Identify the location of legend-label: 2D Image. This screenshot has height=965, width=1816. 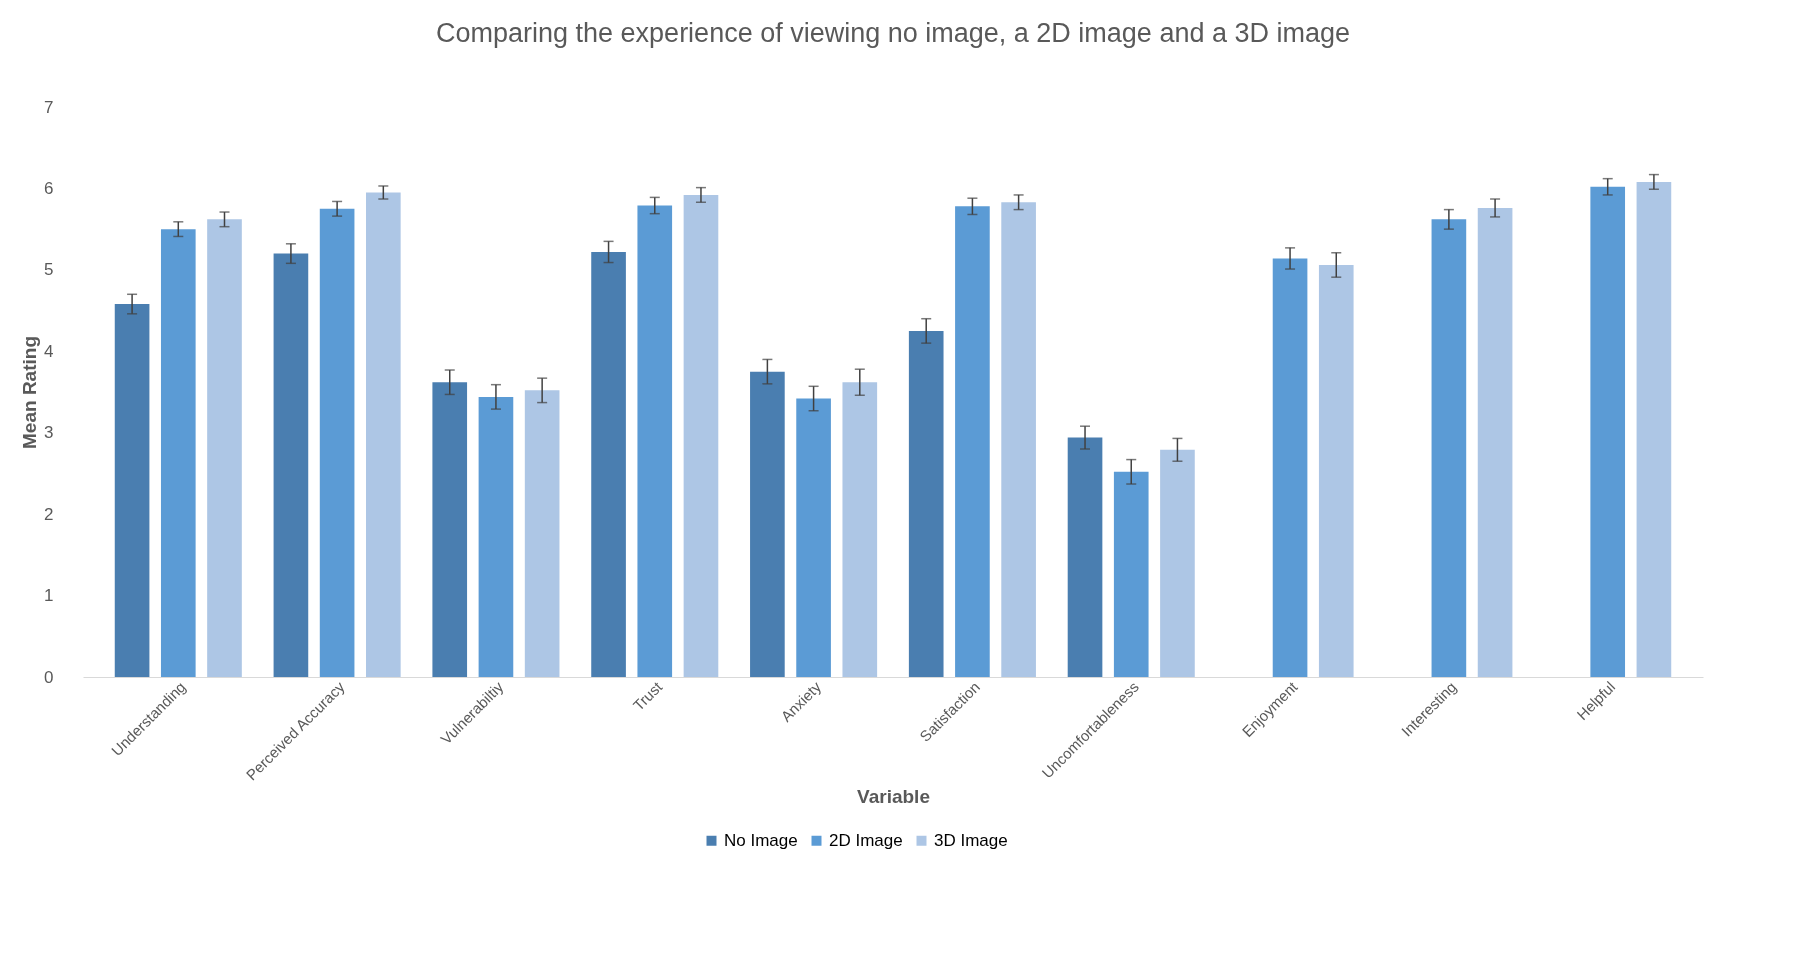
(866, 840).